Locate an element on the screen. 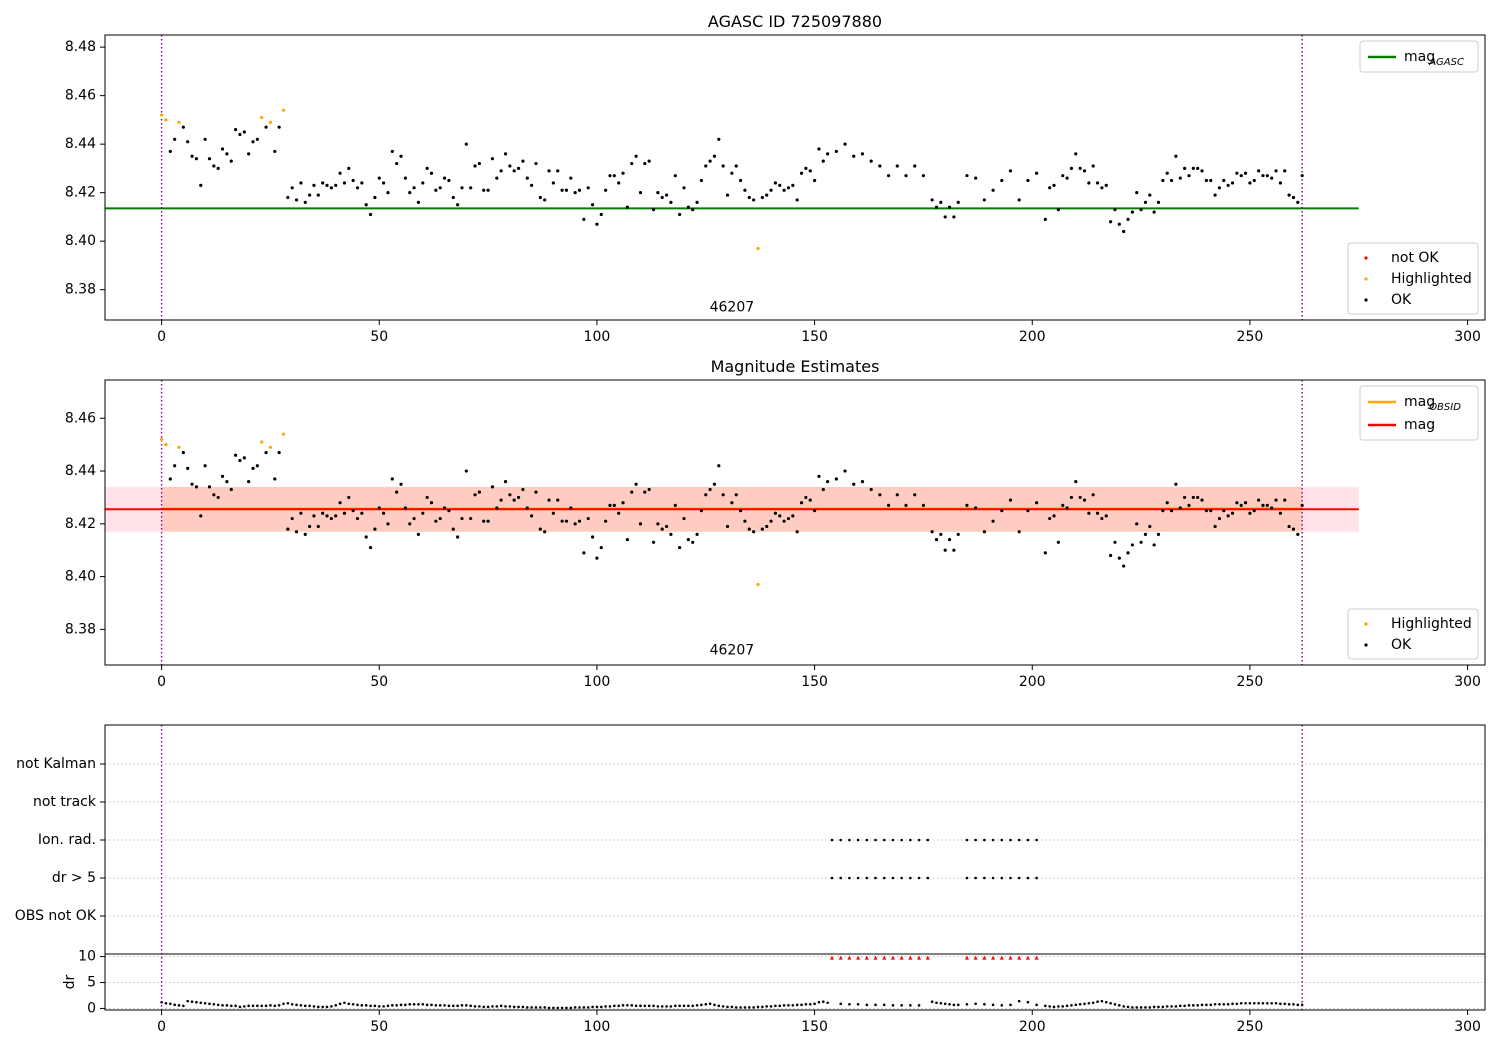  legend-marker is located at coordinates (1366, 279).